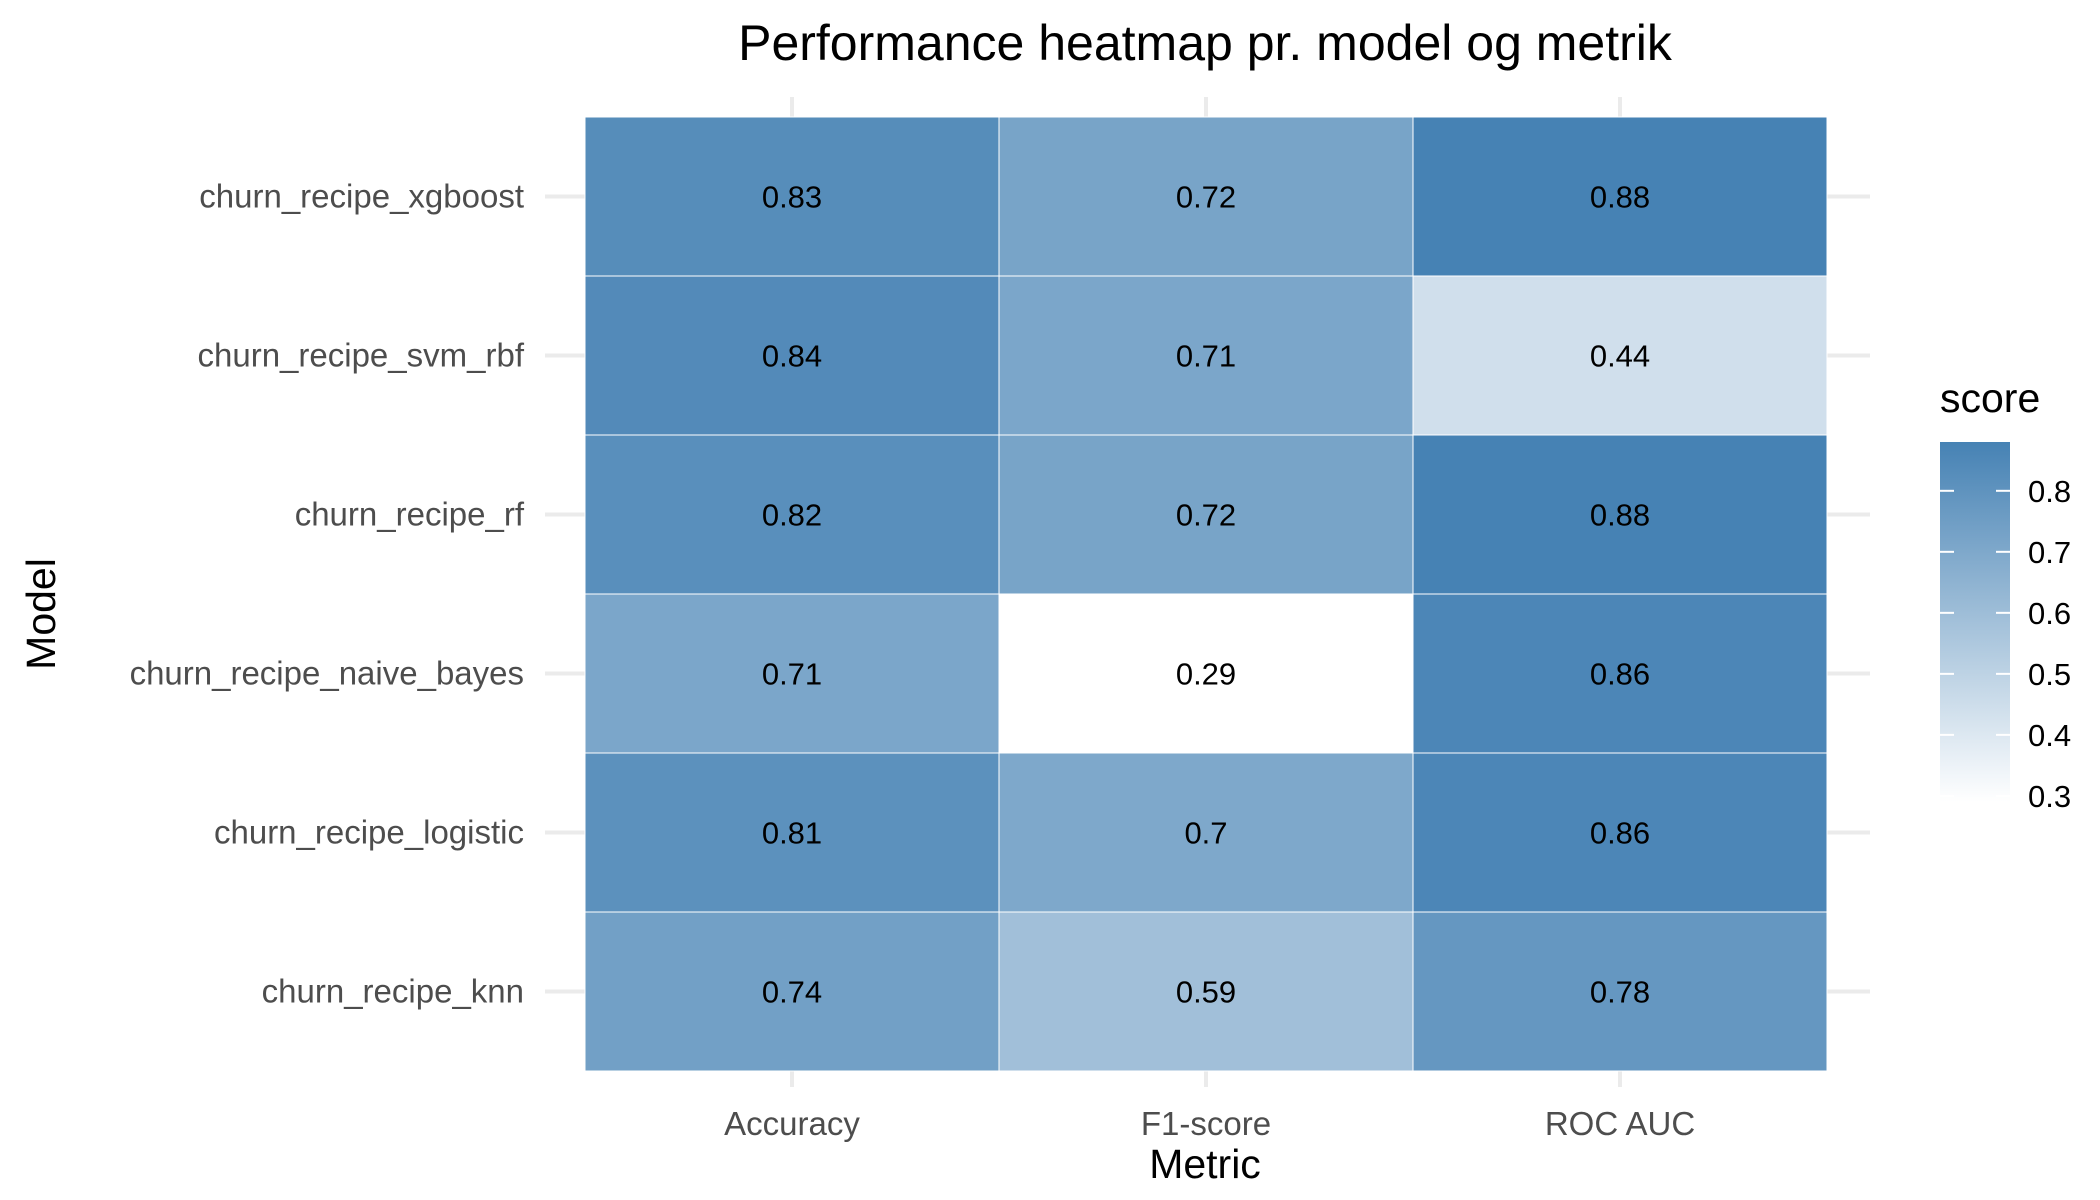 Image resolution: width=2100 pixels, height=1200 pixels. I want to click on legend-tick-label: 0.5, so click(2049, 674).